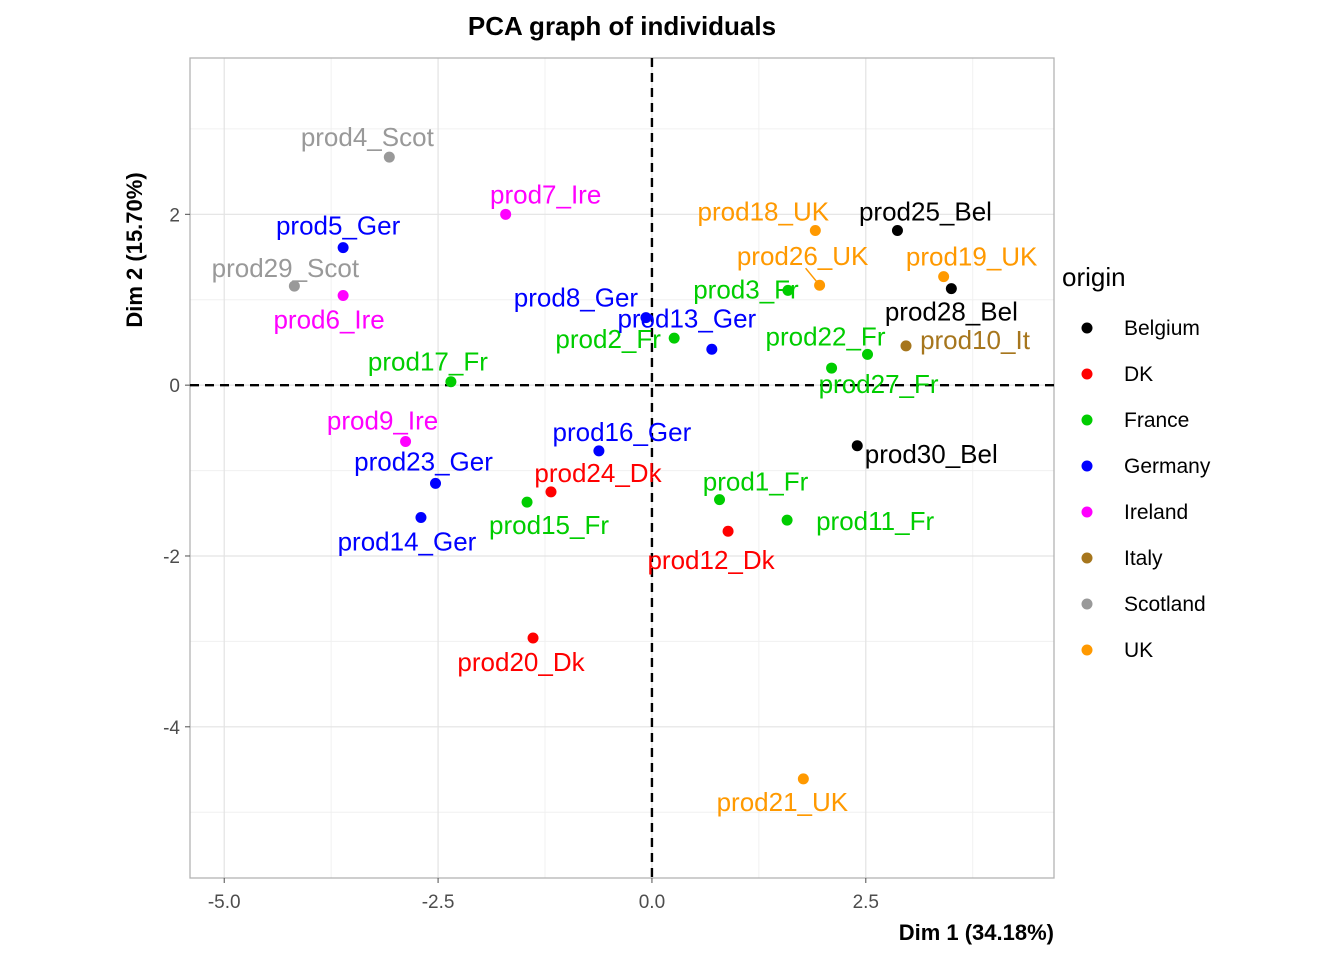 Image resolution: width=1344 pixels, height=960 pixels. I want to click on x-tick-label: 2.5, so click(866, 902).